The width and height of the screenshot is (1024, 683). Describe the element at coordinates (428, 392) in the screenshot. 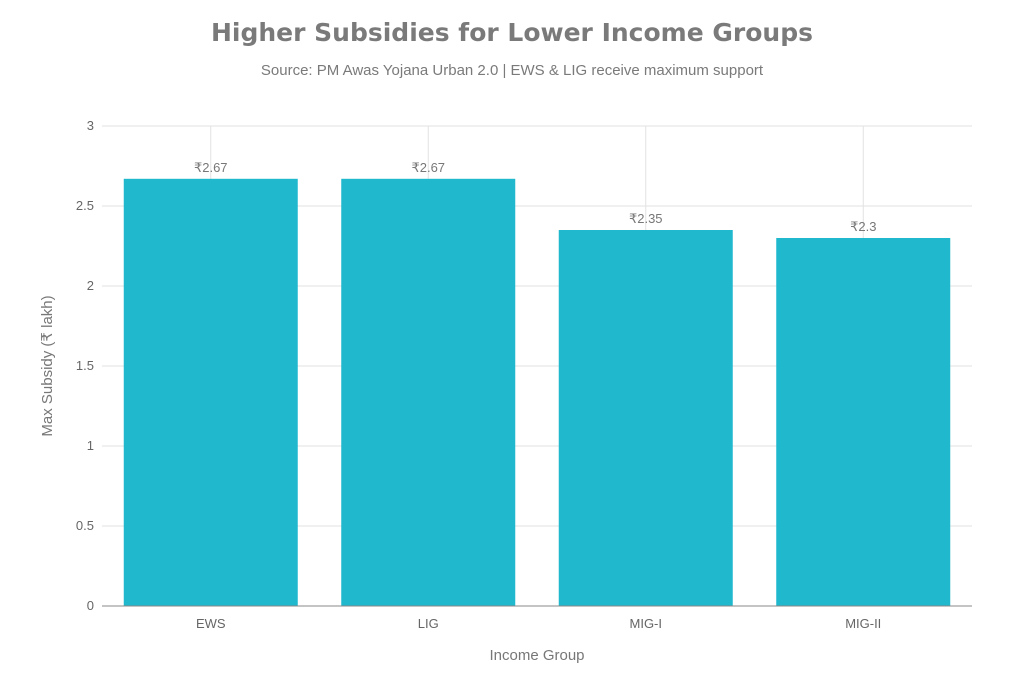

I see `bar-lig` at that location.